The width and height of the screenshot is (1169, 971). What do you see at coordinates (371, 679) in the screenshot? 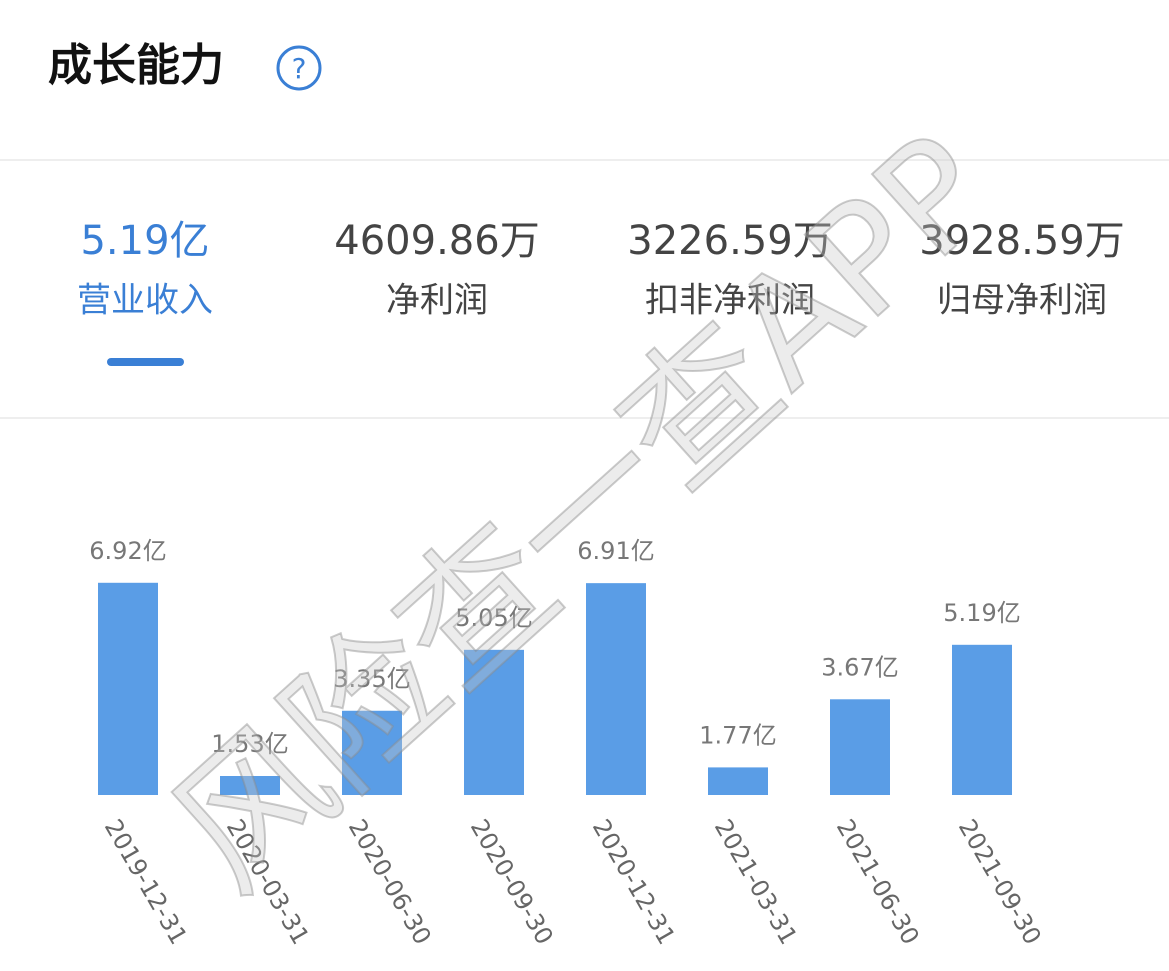
I see `value-label: 3.35亿` at bounding box center [371, 679].